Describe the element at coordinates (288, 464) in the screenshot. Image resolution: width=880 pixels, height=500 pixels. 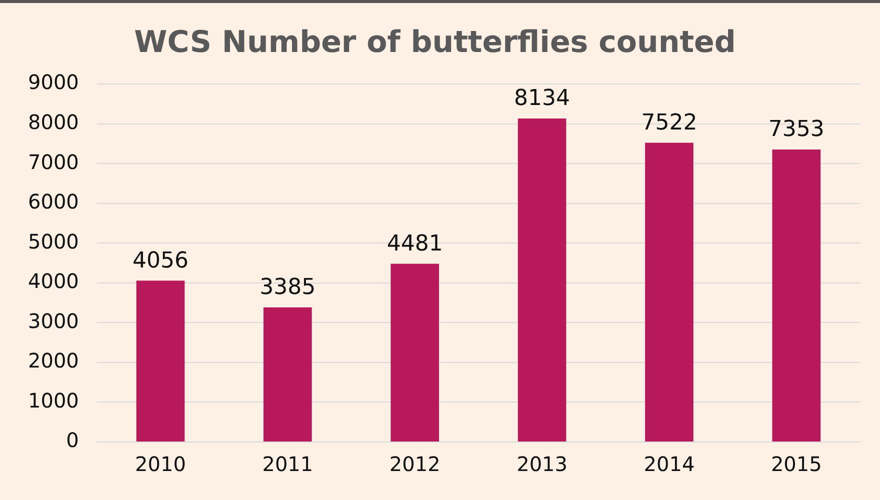
I see `x-tick-label: 2011` at that location.